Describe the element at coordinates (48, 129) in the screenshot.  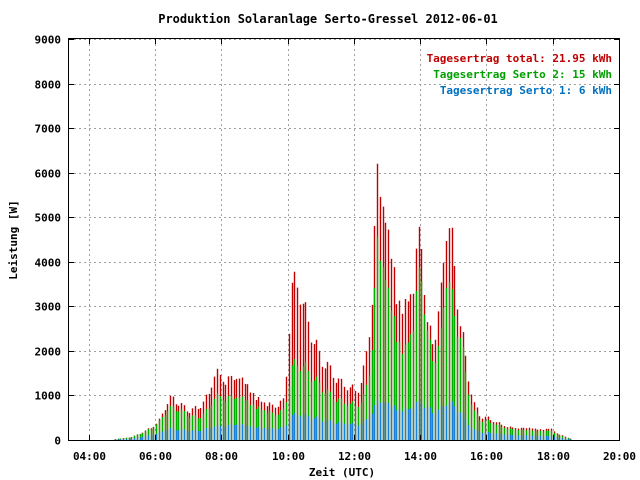
I see `y-tick-label: 7000` at that location.